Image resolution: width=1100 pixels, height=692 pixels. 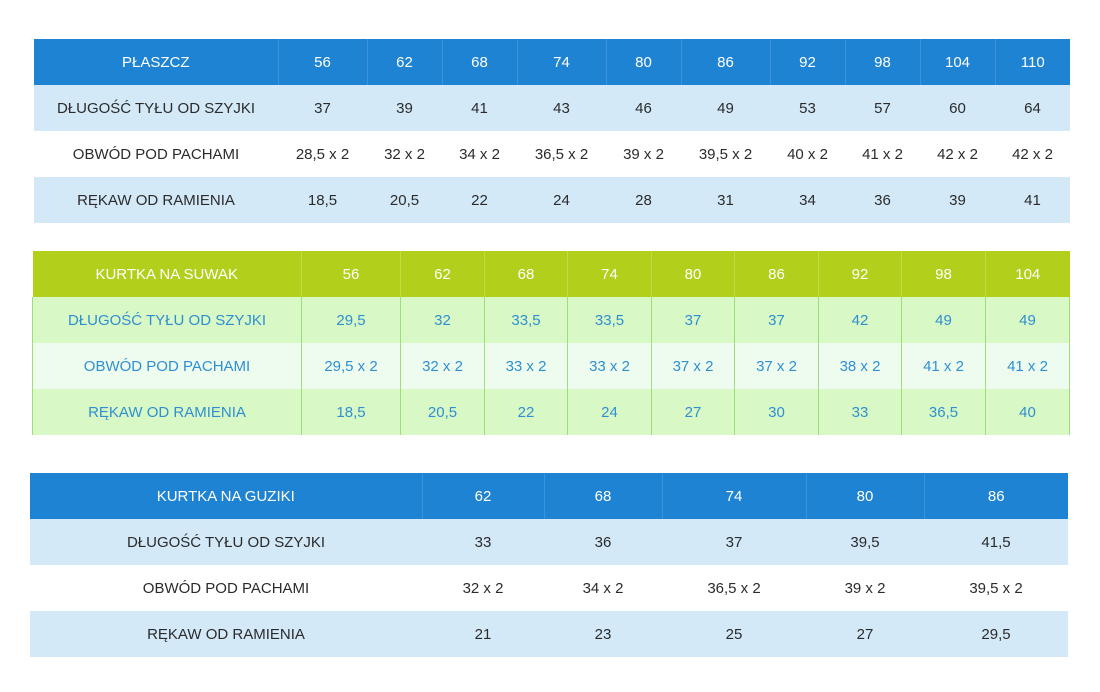 What do you see at coordinates (442, 412) in the screenshot?
I see `table-cell: 20,5` at bounding box center [442, 412].